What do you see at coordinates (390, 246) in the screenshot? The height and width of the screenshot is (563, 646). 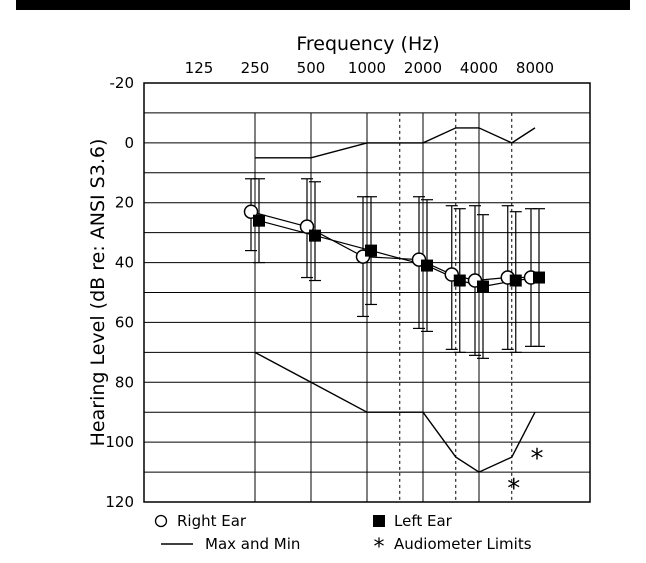 I see `right-ear-line` at bounding box center [390, 246].